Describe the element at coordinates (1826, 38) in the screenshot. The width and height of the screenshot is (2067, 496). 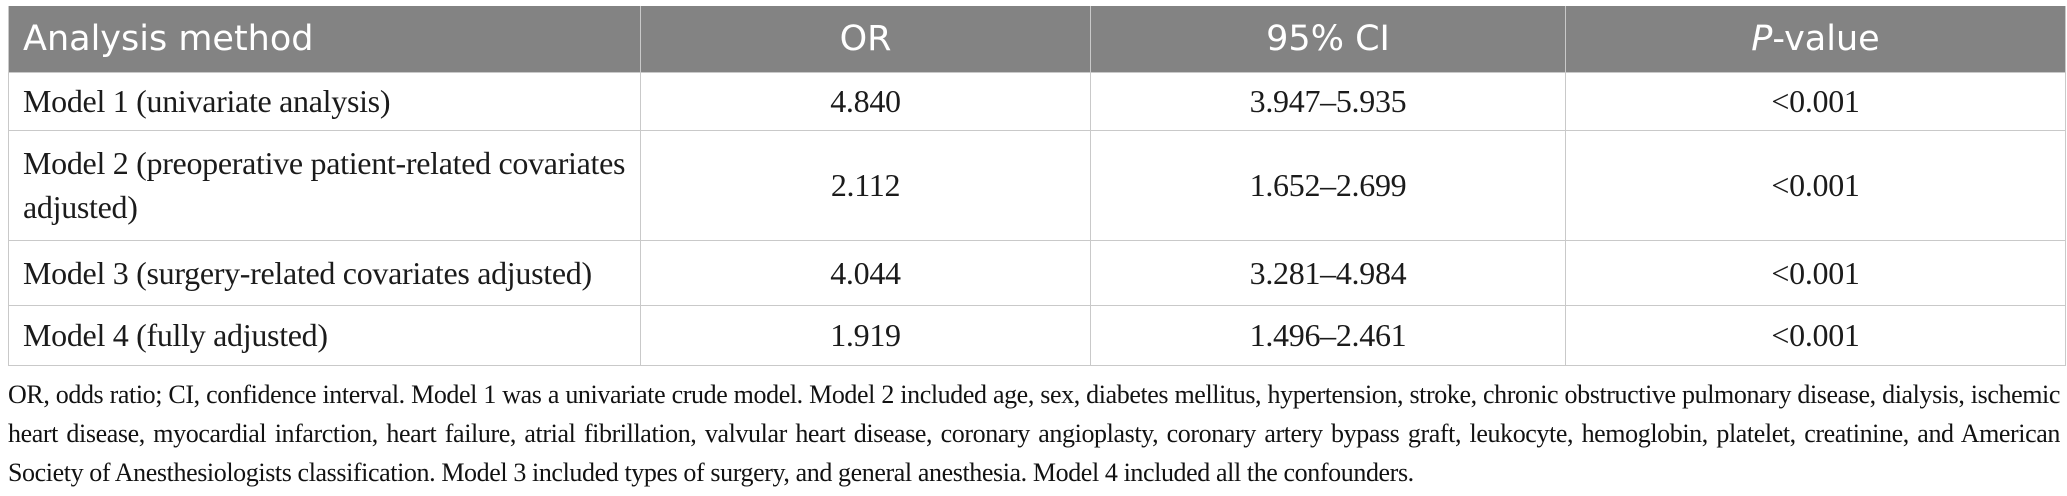
I see `pvalue-rest: -value` at that location.